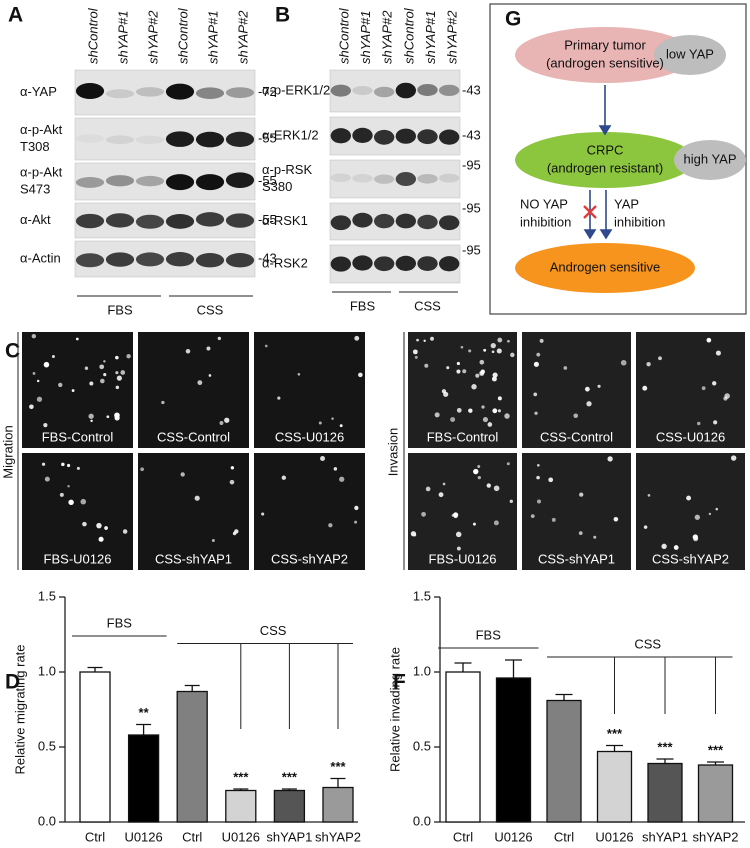  What do you see at coordinates (309, 558) in the screenshot?
I see `micrograph-label: CSS-shYAP2` at bounding box center [309, 558].